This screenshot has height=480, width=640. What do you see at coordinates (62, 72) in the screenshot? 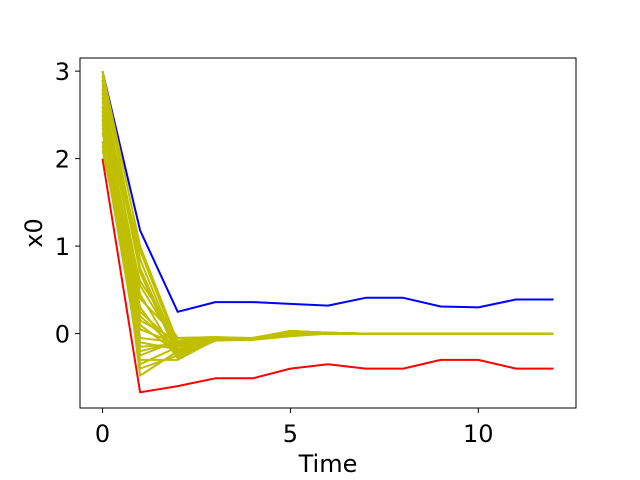
I see `y-tick-label: 3` at bounding box center [62, 72].